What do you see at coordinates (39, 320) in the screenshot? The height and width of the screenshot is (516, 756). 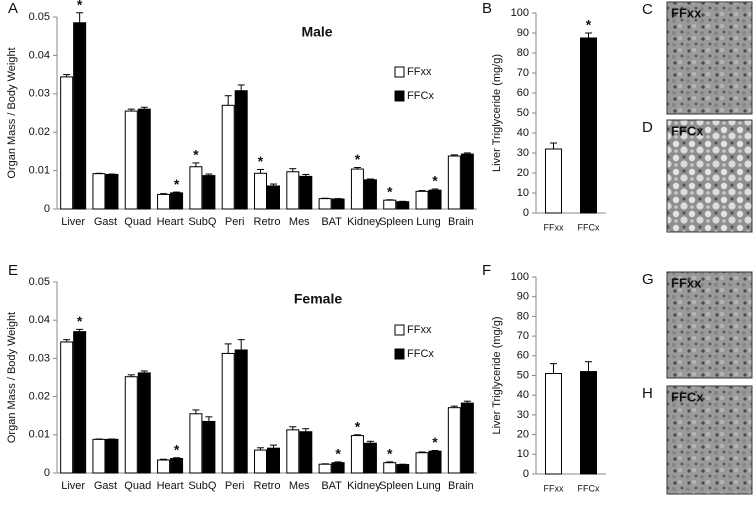 I see `y-tick-label: 0.04` at bounding box center [39, 320].